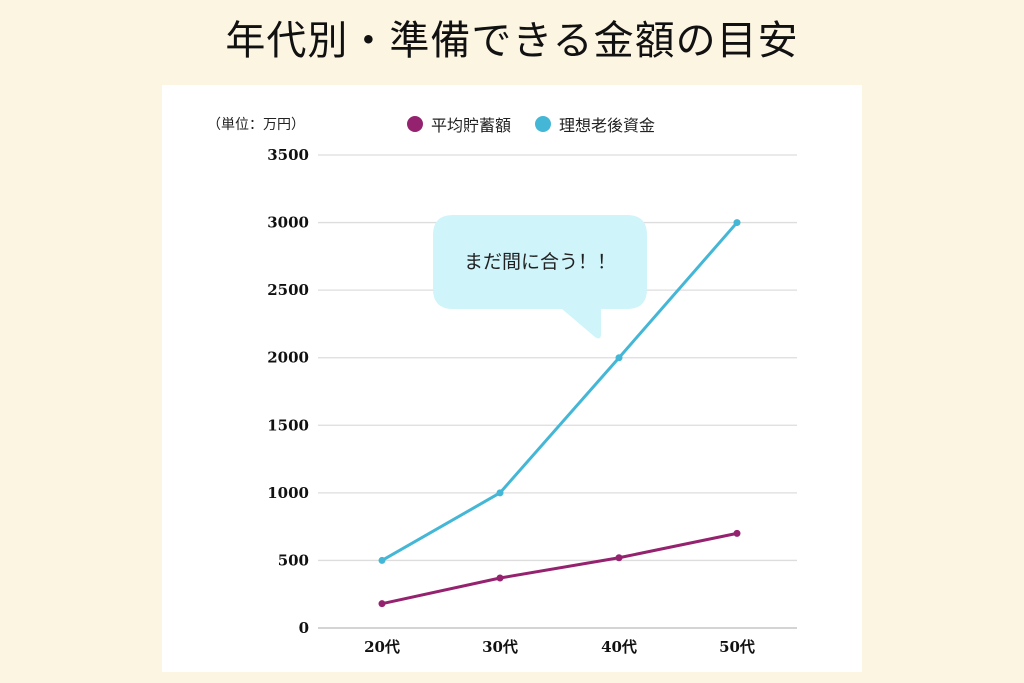 The height and width of the screenshot is (683, 1024). I want to click on x-axis-ticks: 20代 30代 40代 50代, so click(559, 647).